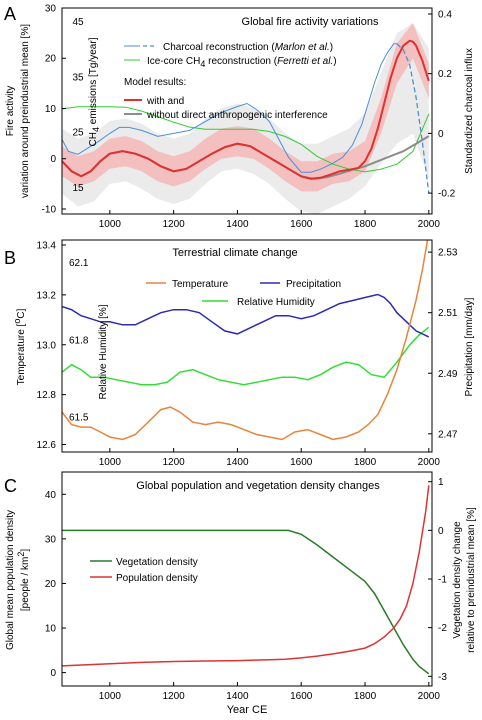 Image resolution: width=482 pixels, height=720 pixels. What do you see at coordinates (51, 539) in the screenshot?
I see `y-tick-label: 30` at bounding box center [51, 539].